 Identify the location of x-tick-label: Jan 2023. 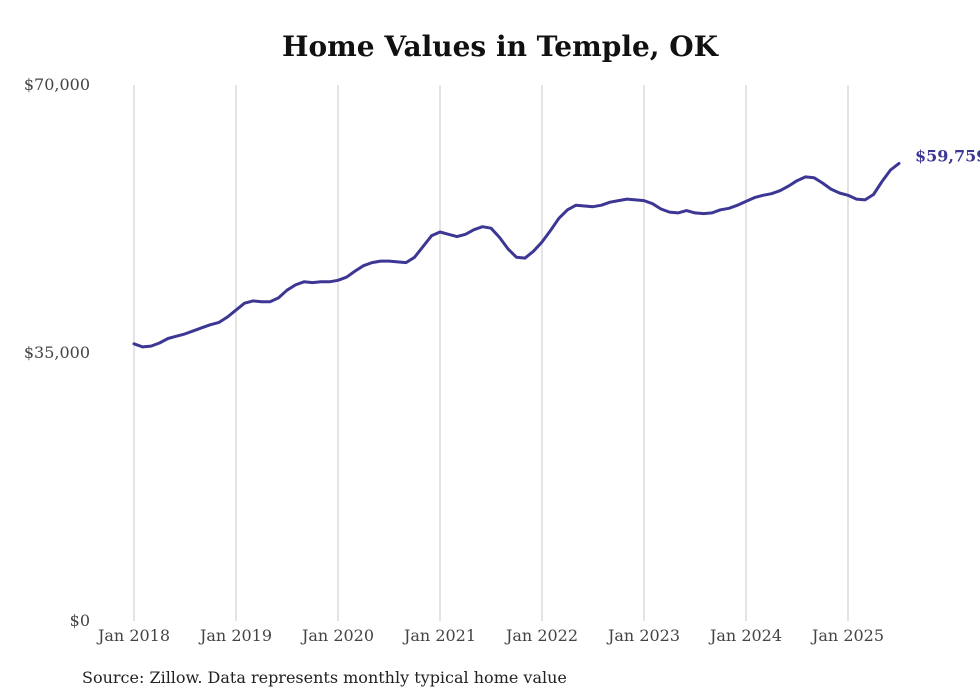
(643, 635).